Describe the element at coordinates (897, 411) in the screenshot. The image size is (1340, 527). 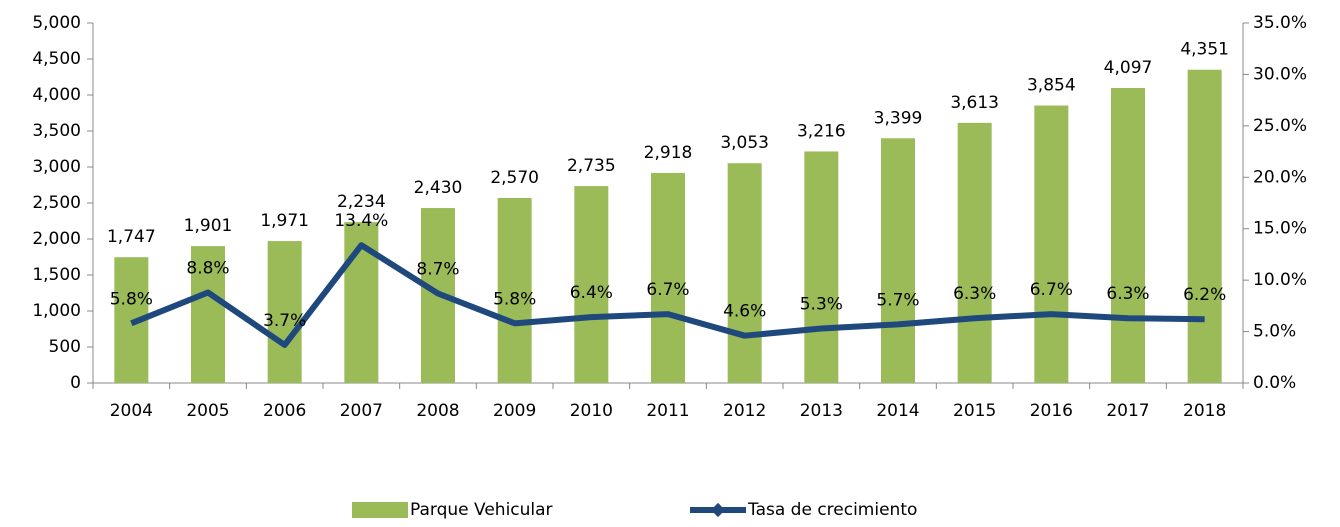
I see `x-tick-label: 2014` at that location.